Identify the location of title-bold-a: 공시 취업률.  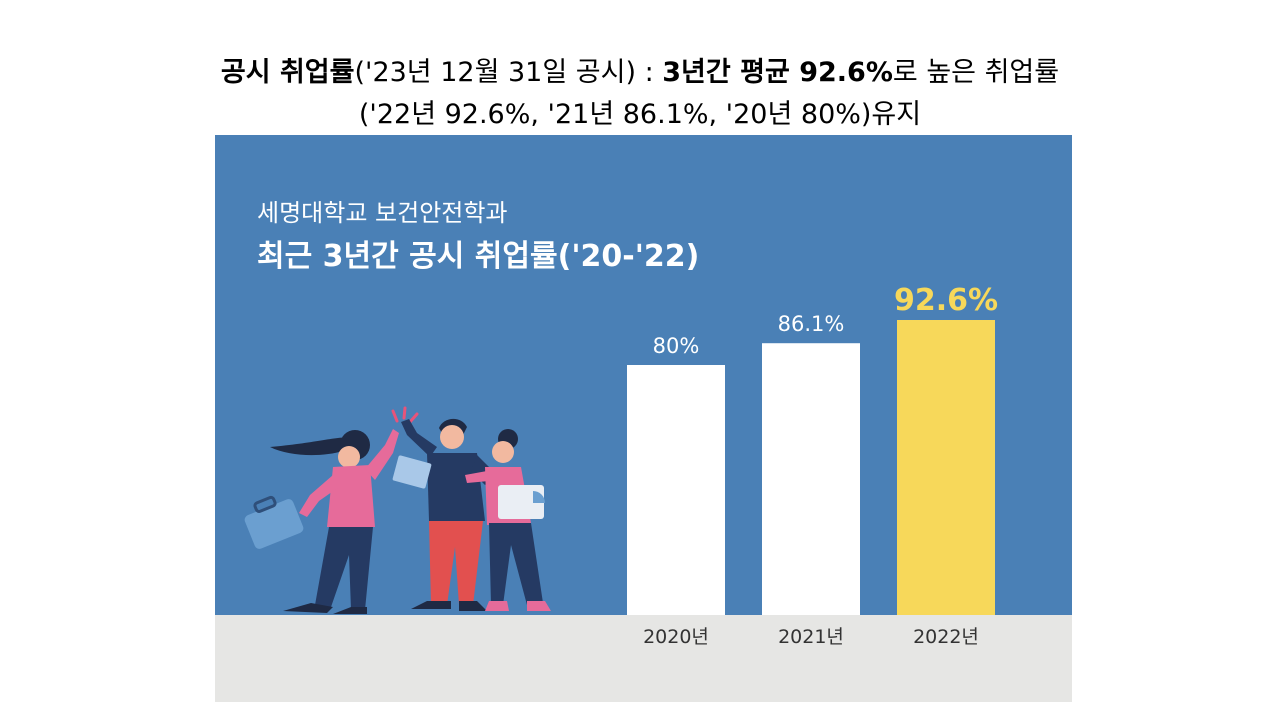
(287, 72).